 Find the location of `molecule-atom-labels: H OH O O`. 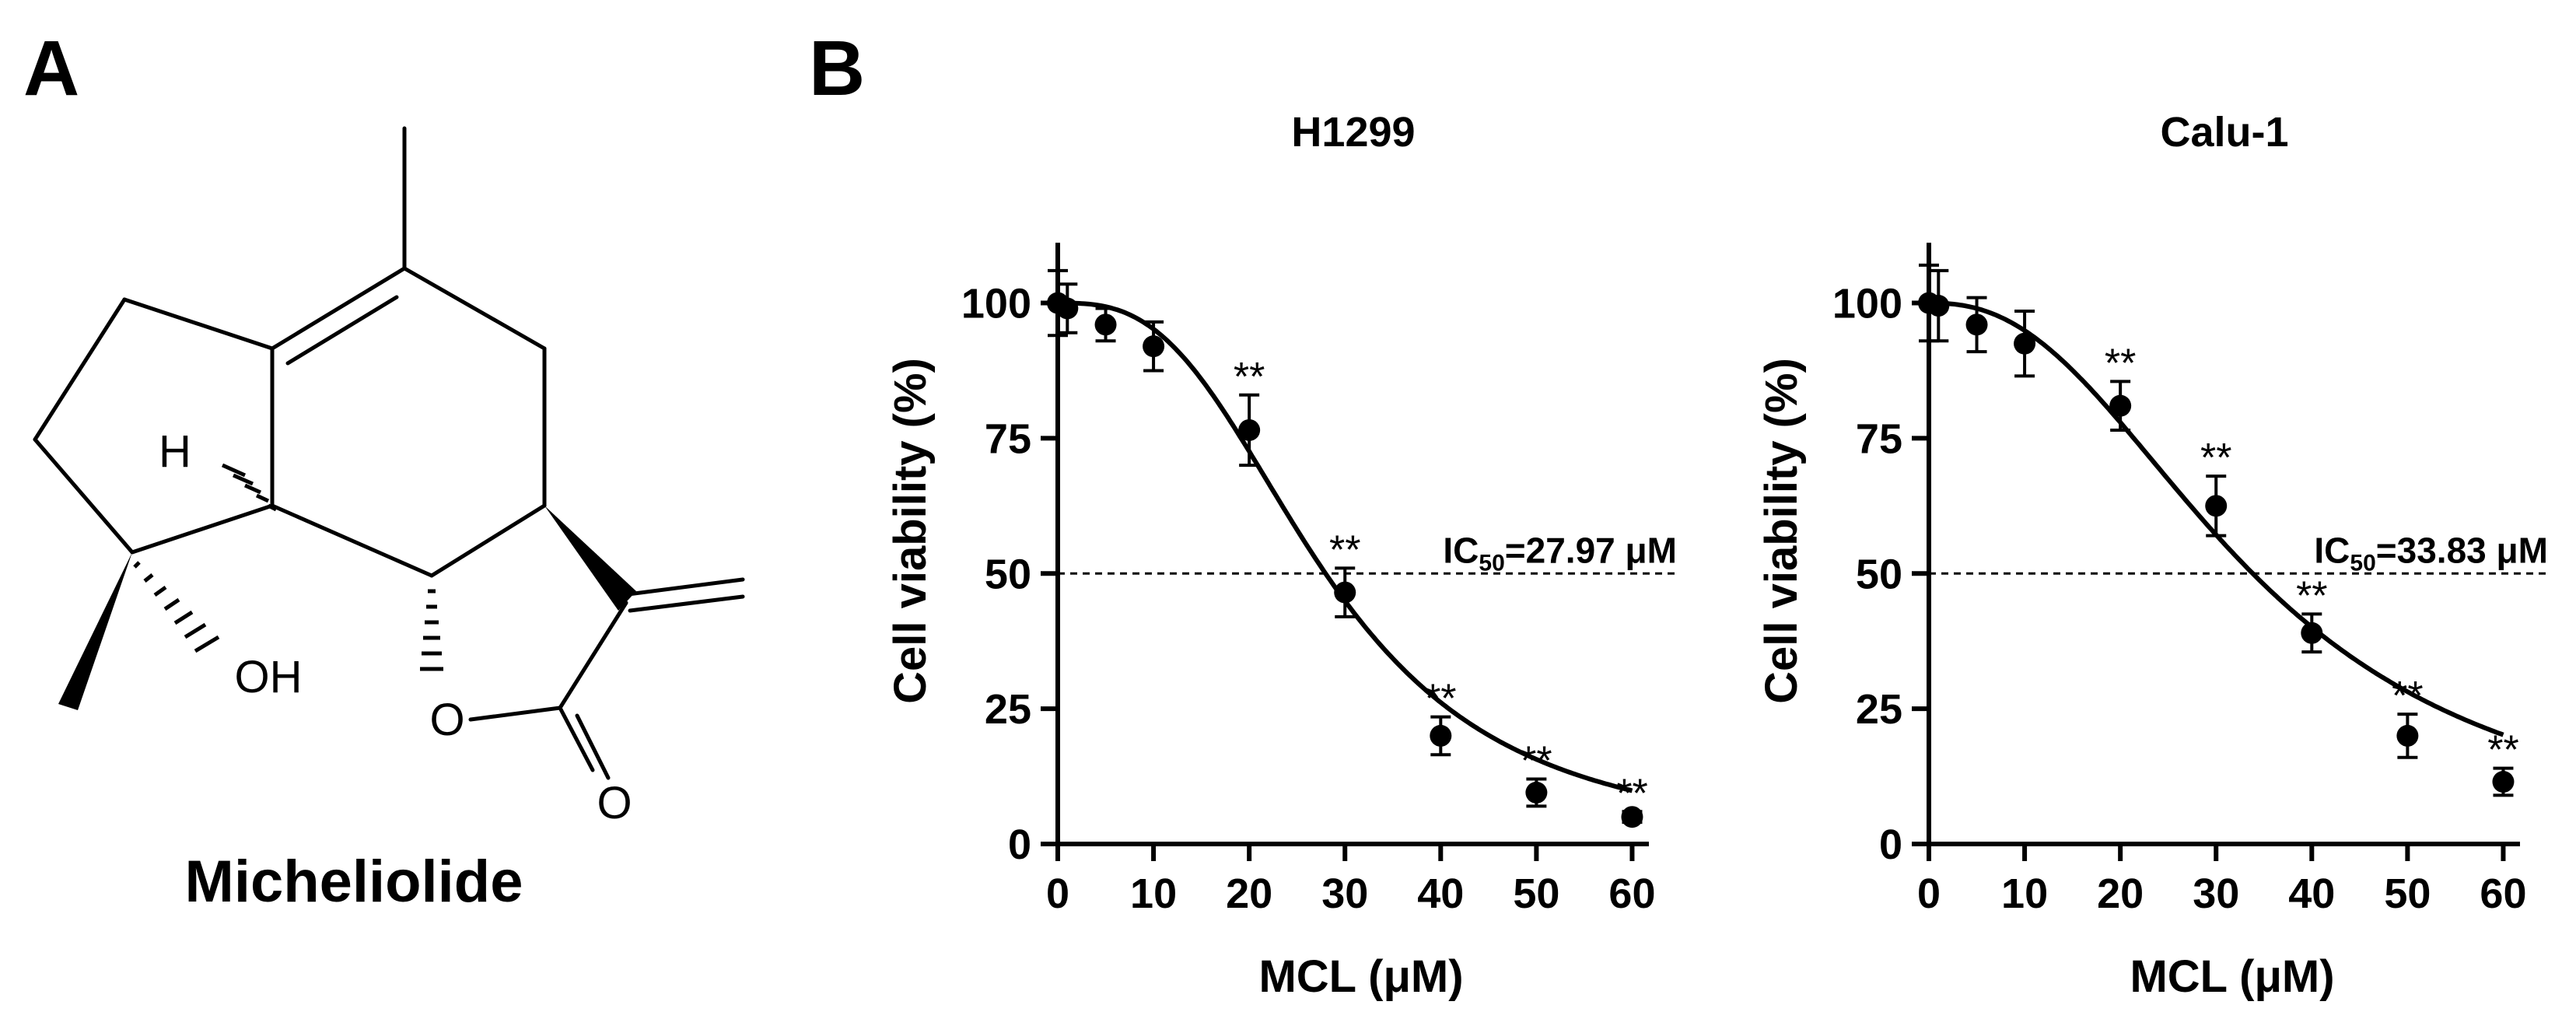

molecule-atom-labels: H OH O O is located at coordinates (396, 627).